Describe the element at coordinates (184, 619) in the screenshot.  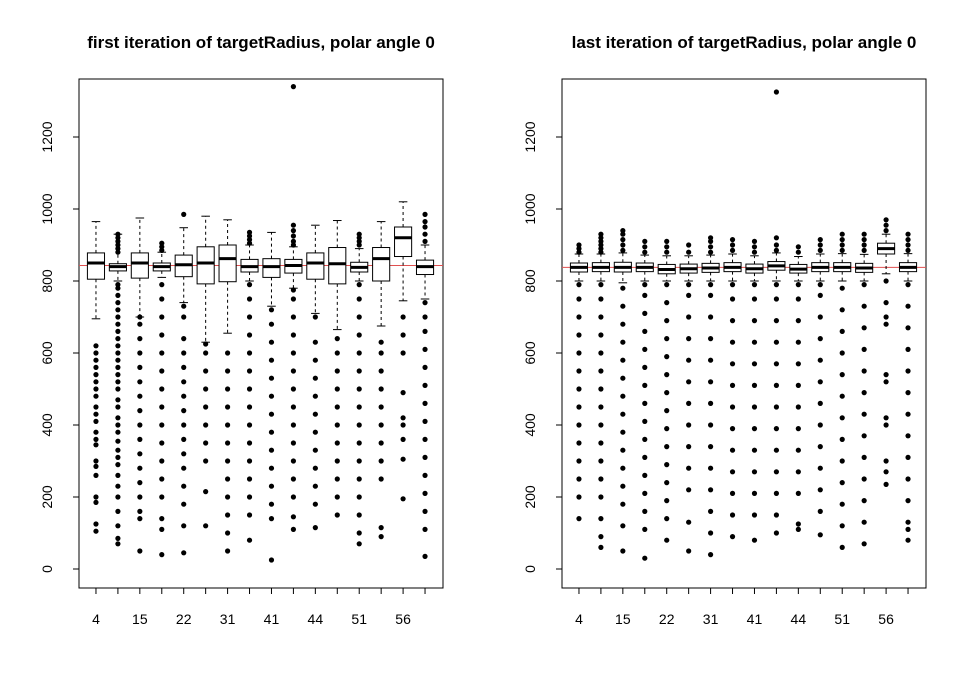
I see `x-tick-label: 22` at that location.